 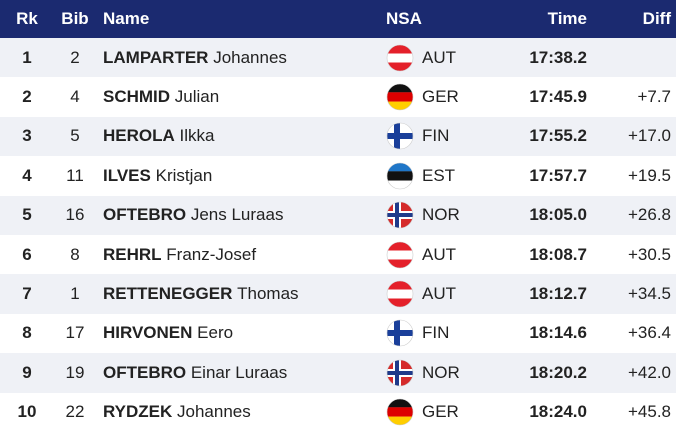 What do you see at coordinates (656, 18) in the screenshot?
I see `header-cell: Diff` at bounding box center [656, 18].